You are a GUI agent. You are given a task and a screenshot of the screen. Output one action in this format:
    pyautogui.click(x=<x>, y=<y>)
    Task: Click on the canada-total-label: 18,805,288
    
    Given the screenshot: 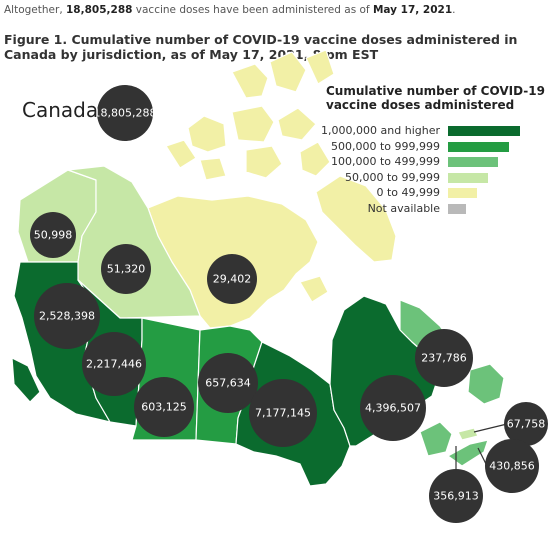 What is the action you would take?
    pyautogui.click(x=125, y=113)
    